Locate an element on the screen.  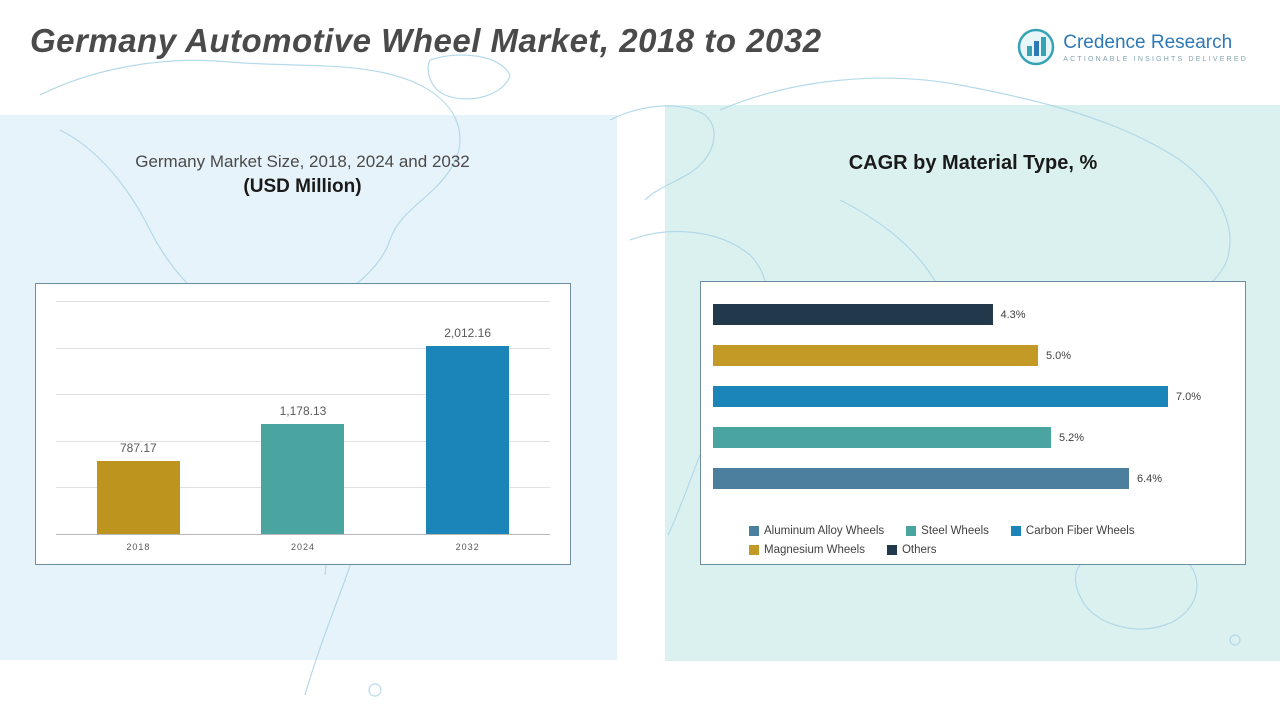
hbar-value-label: 6.4% is located at coordinates (1150, 478).